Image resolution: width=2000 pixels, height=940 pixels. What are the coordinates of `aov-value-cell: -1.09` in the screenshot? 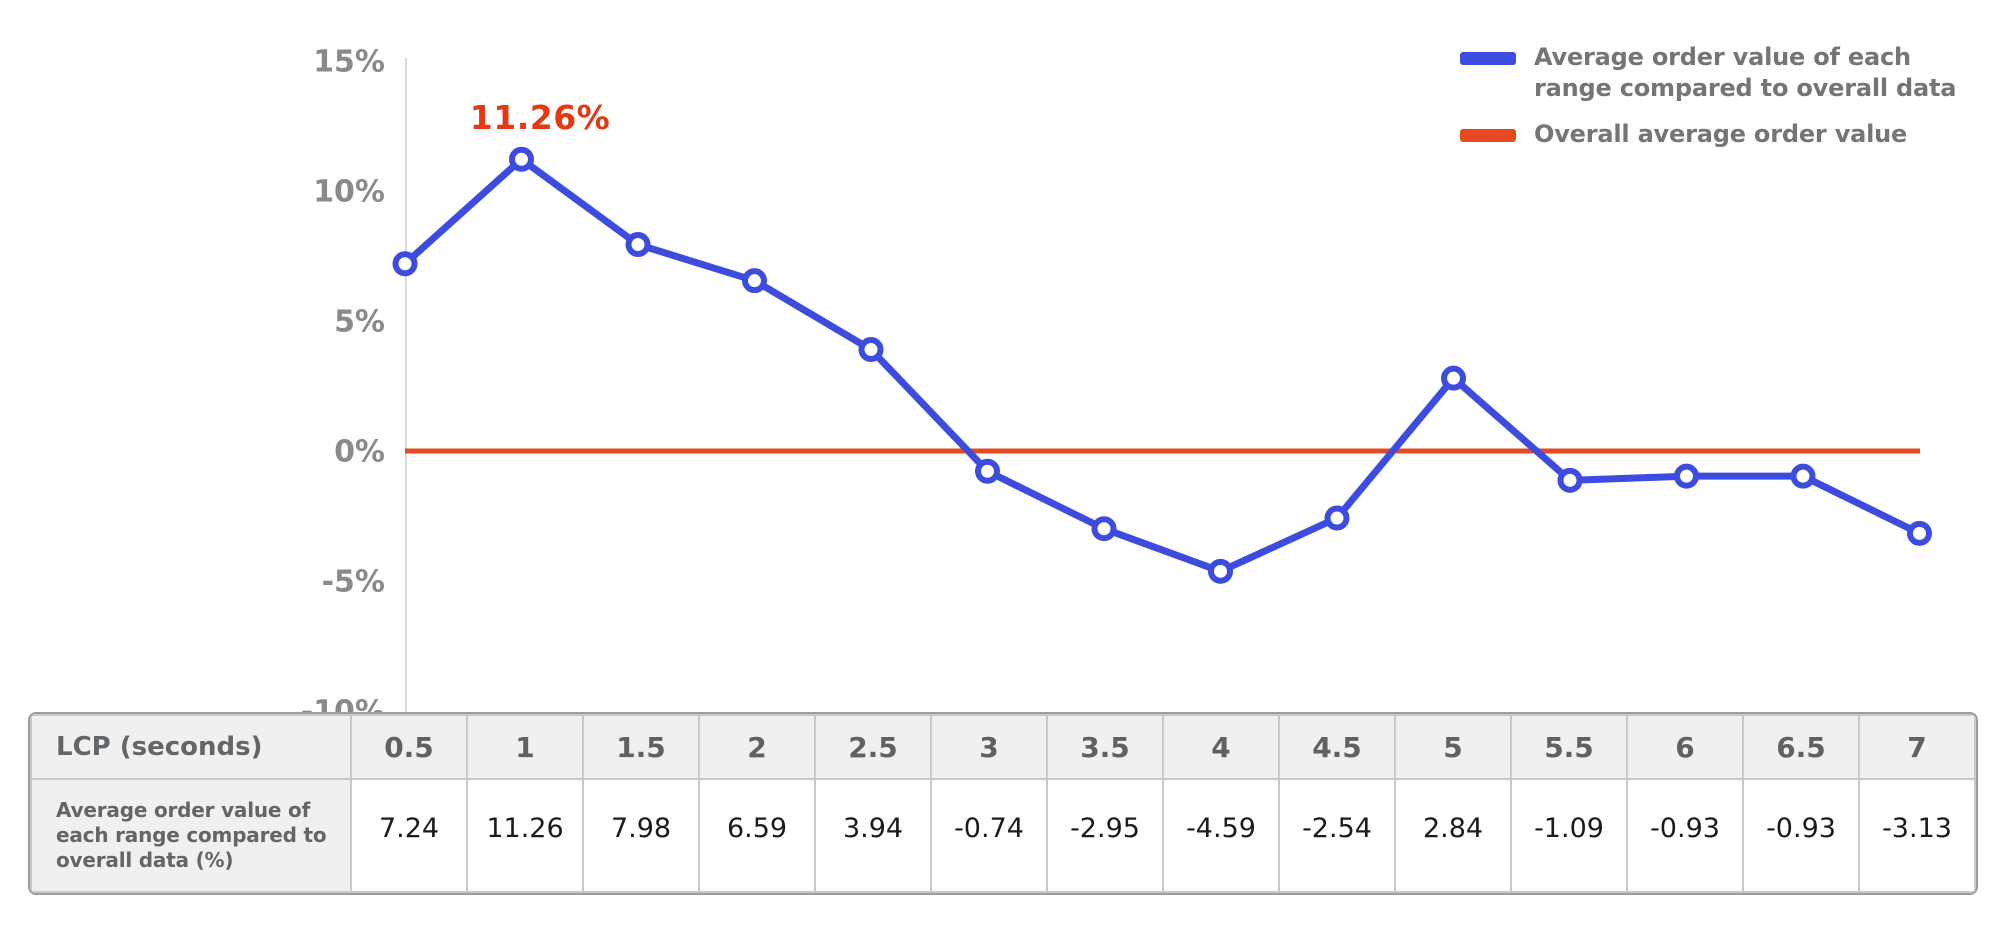 It's located at (1569, 835).